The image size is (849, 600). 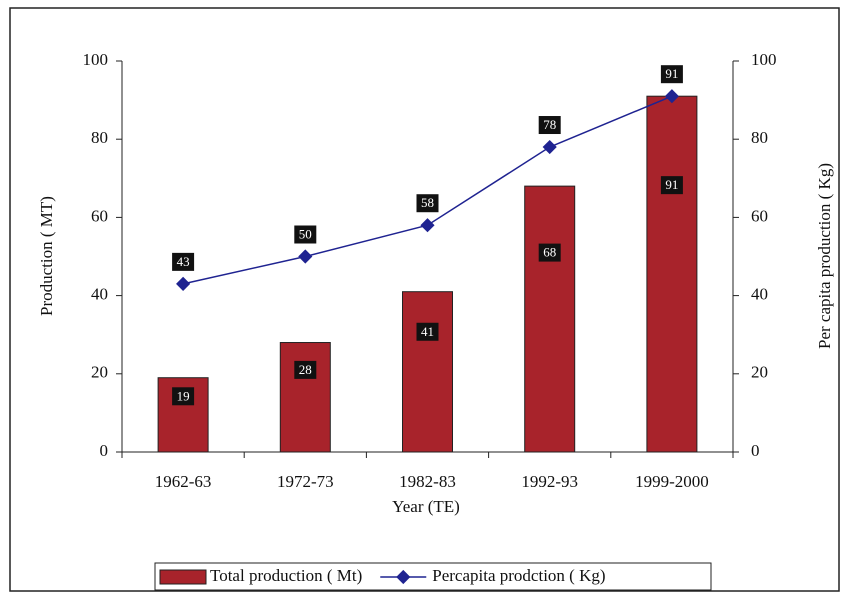 What do you see at coordinates (672, 481) in the screenshot?
I see `x-tick-label: 1999-2000` at bounding box center [672, 481].